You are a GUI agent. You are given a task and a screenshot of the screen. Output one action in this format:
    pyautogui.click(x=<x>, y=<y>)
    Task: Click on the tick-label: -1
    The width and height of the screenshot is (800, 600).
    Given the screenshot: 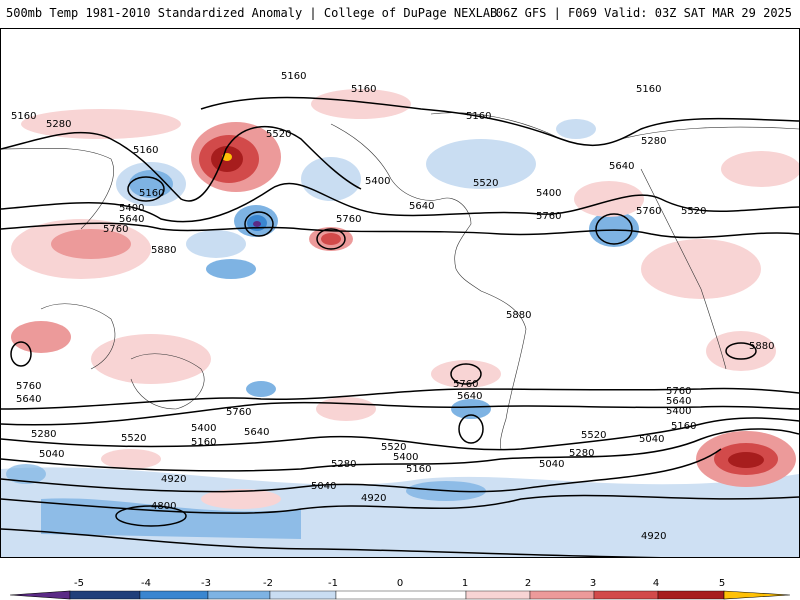 What is the action you would take?
    pyautogui.click(x=333, y=583)
    